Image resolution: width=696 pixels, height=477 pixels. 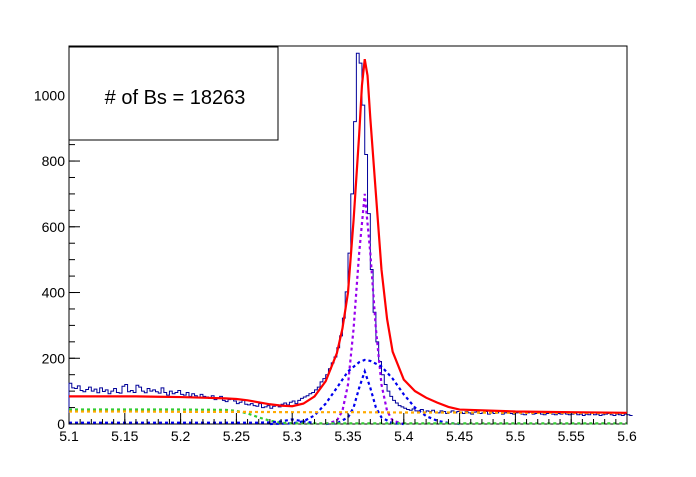 I want to click on x-tick-label: 5.35, so click(x=347, y=436).